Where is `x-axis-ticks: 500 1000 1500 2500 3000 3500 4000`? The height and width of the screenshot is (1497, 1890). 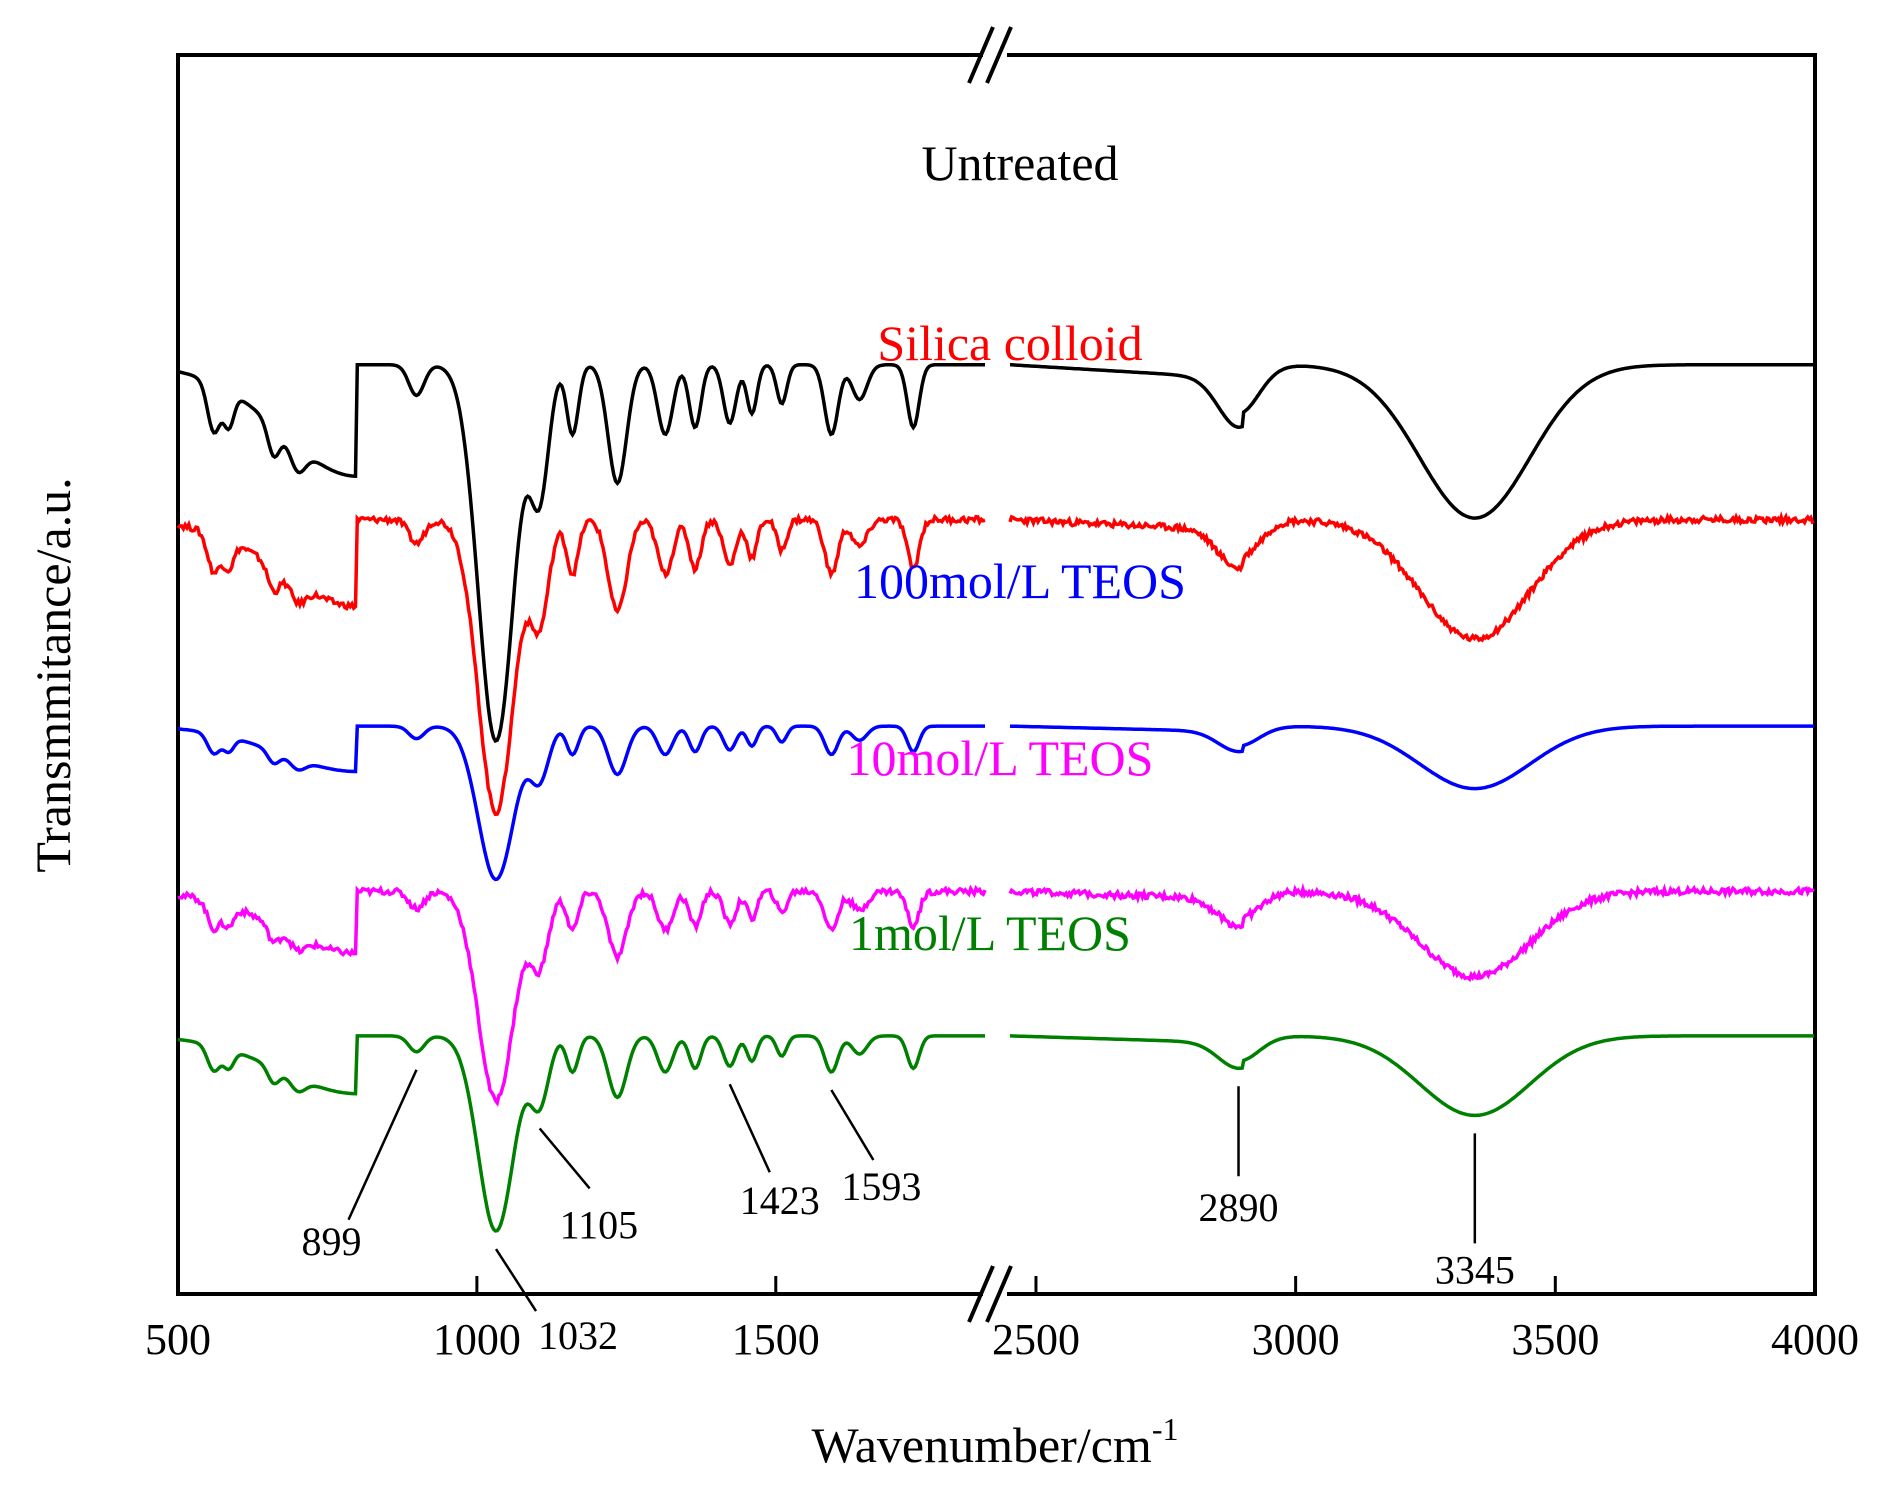
x-axis-ticks: 500 1000 1500 2500 3000 3500 4000 is located at coordinates (1002, 1320).